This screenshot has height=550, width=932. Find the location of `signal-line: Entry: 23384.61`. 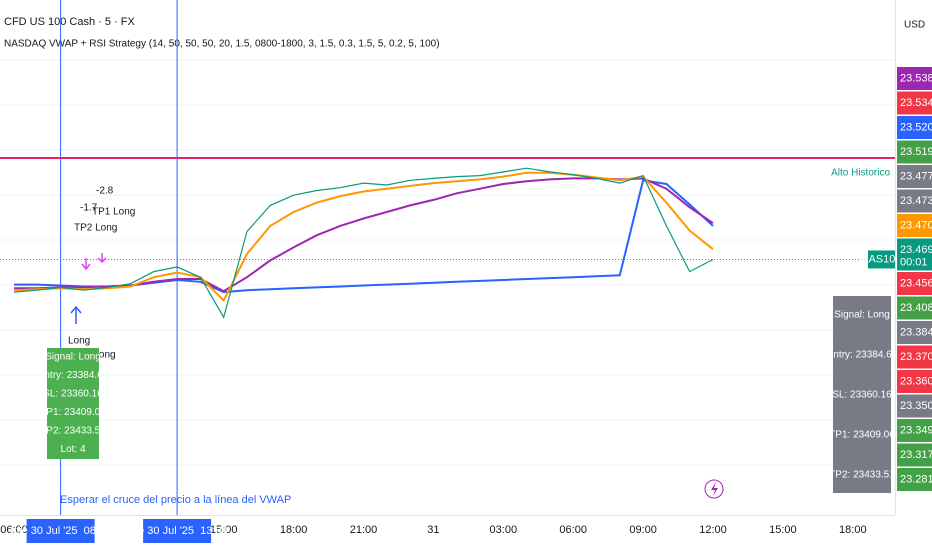

signal-line: Entry: 23384.61 is located at coordinates (73, 375).